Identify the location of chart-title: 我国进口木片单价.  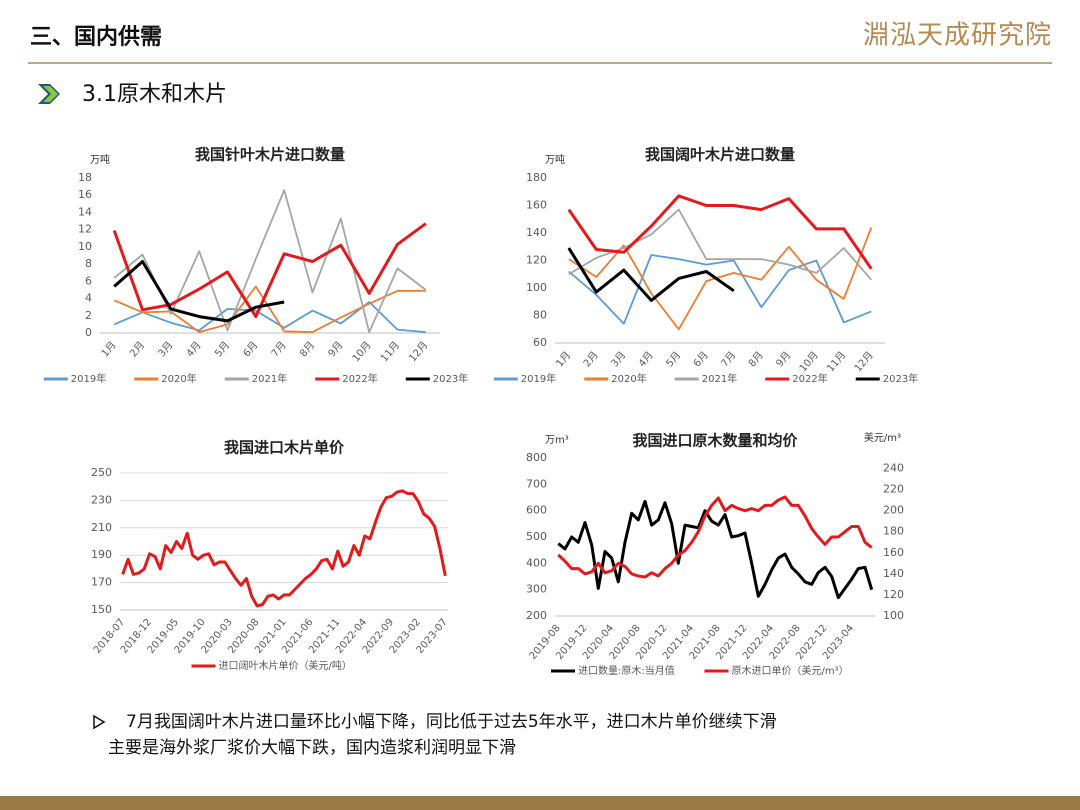
(284, 448).